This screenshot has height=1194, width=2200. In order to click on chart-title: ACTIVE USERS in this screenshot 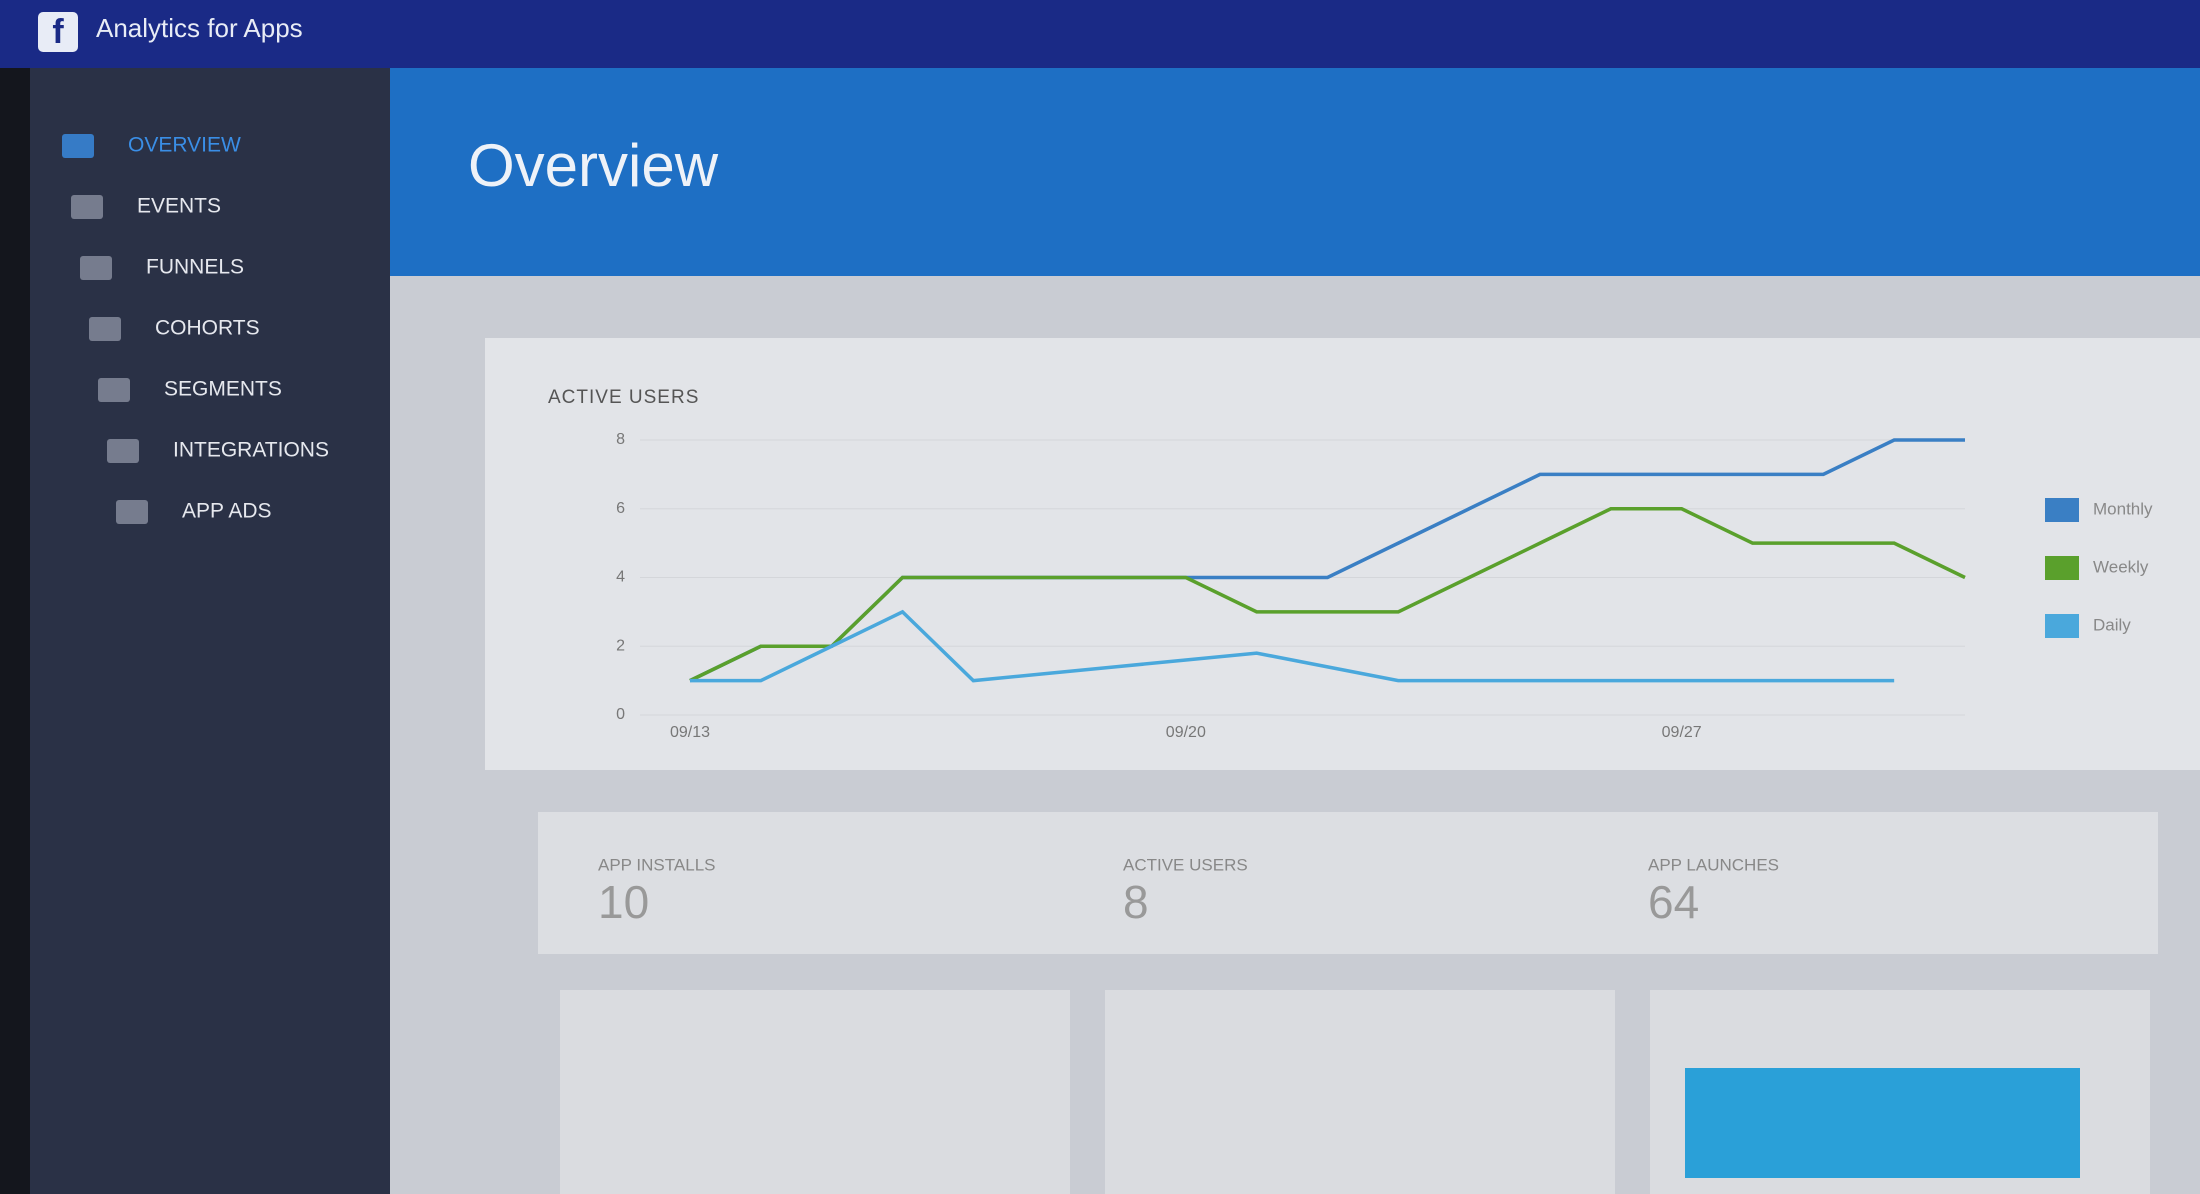, I will do `click(623, 397)`.